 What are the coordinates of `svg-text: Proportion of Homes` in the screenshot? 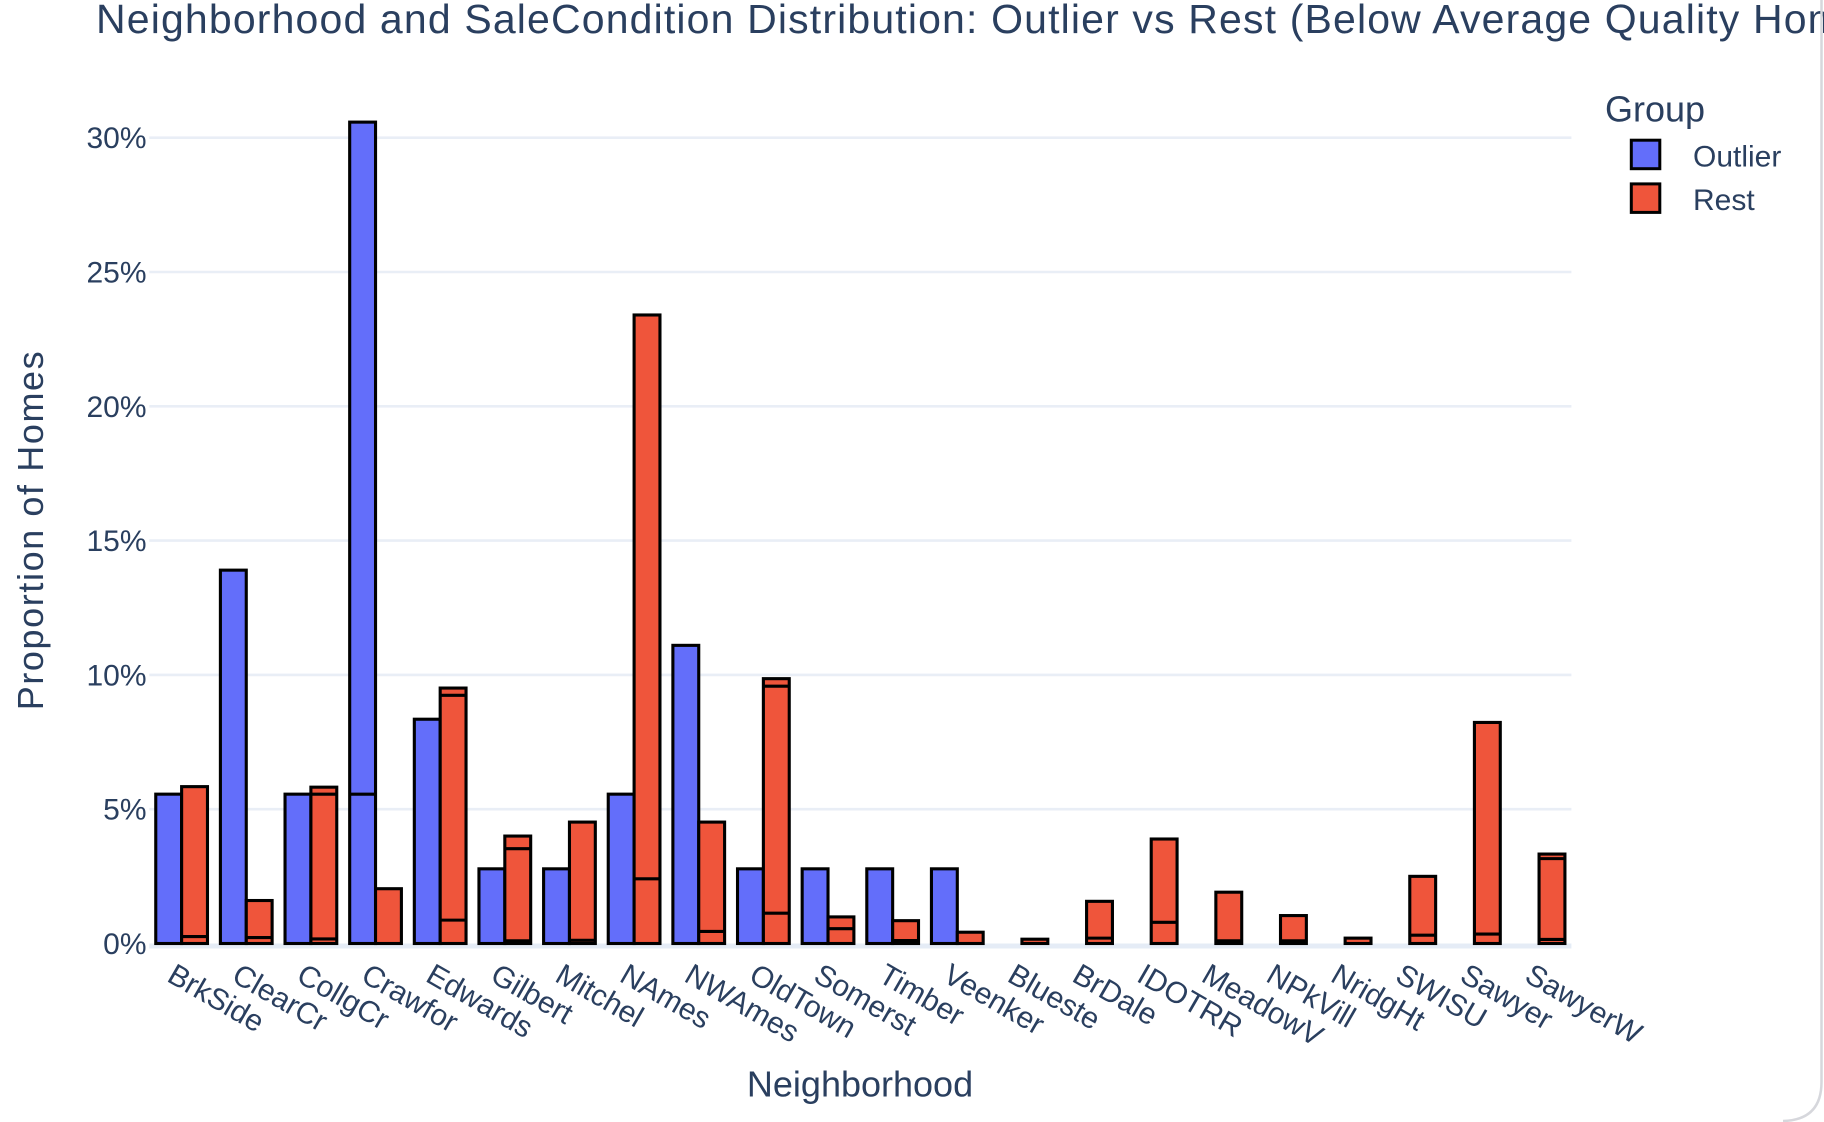 It's located at (30, 530).